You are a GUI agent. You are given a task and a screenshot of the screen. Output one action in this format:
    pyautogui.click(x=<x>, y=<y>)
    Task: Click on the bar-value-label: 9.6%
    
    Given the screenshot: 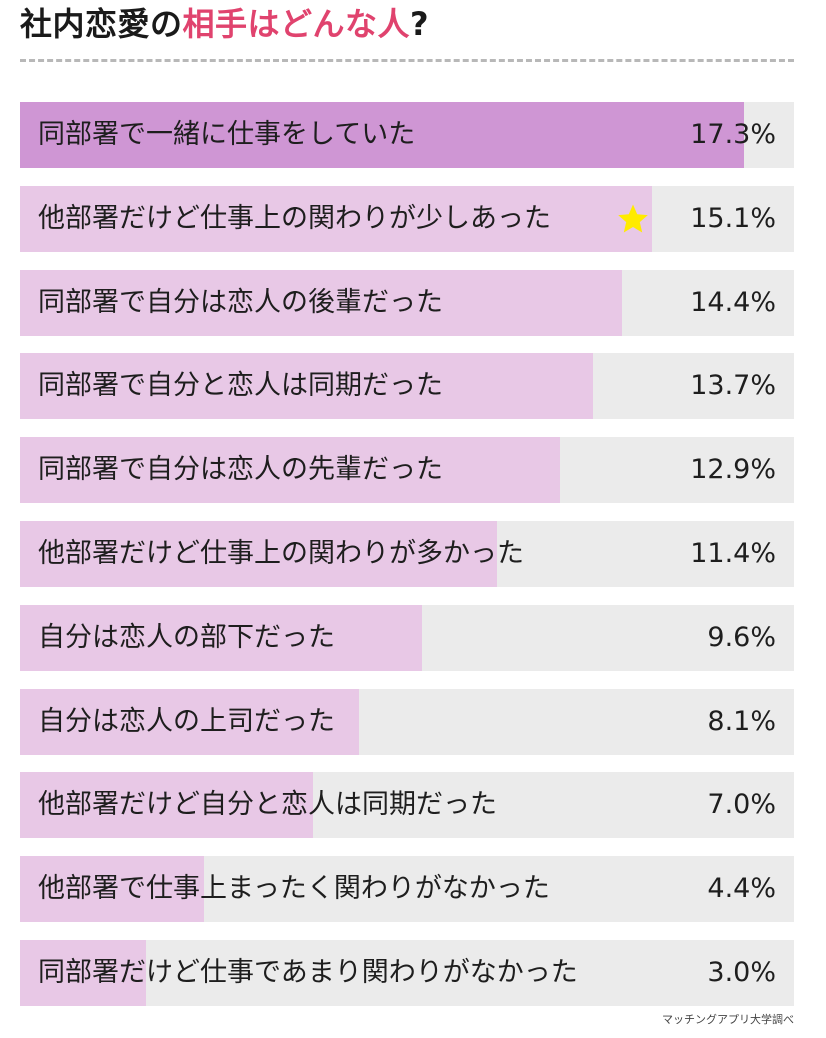 What is the action you would take?
    pyautogui.click(x=741, y=637)
    